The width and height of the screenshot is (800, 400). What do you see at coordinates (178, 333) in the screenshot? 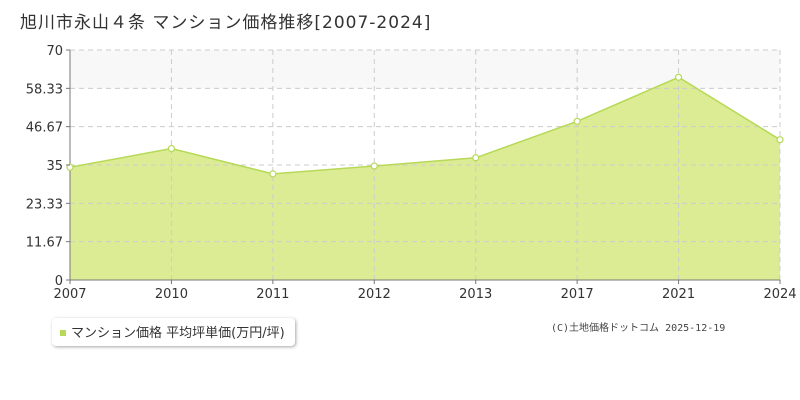
I see `legend-label: マンション価格 平均坪単価(万円/坪)` at bounding box center [178, 333].